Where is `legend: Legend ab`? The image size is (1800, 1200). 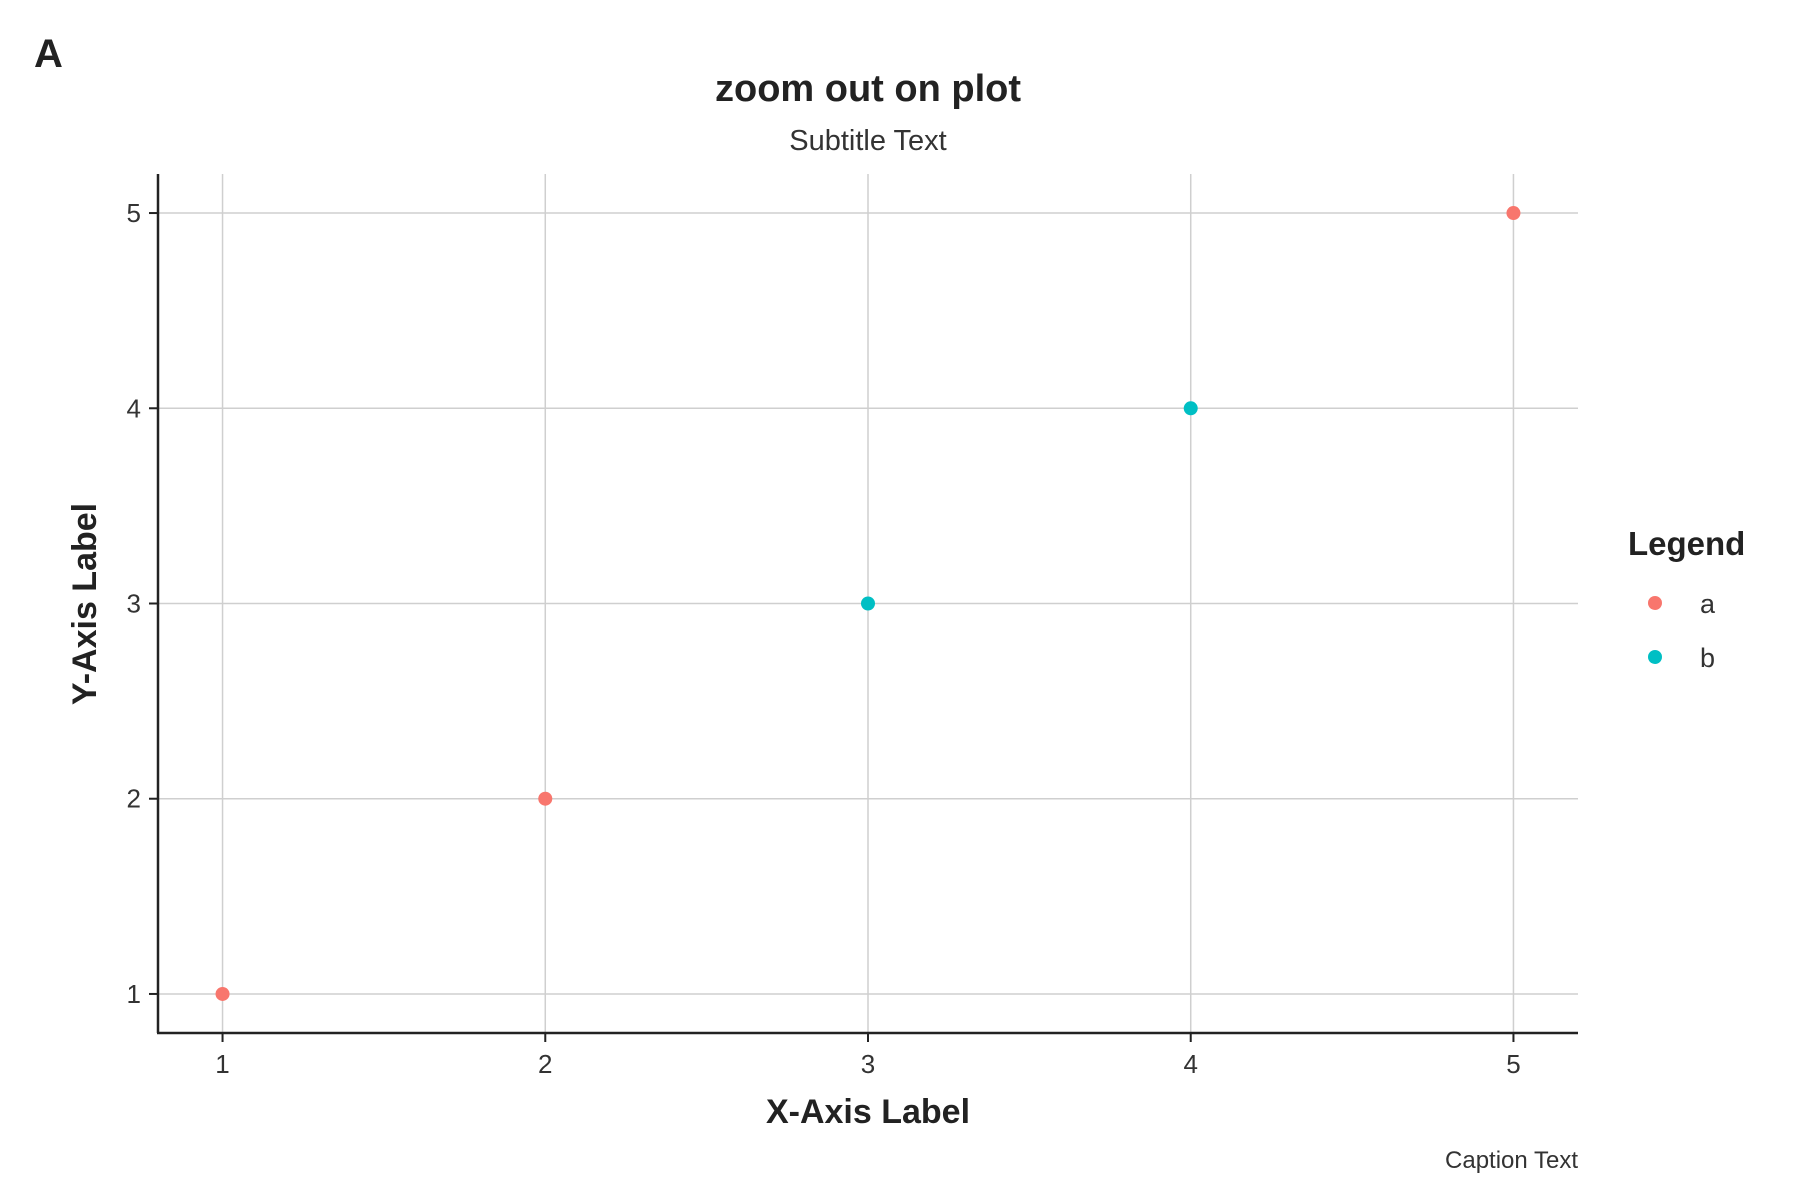 legend: Legend ab is located at coordinates (1686, 599).